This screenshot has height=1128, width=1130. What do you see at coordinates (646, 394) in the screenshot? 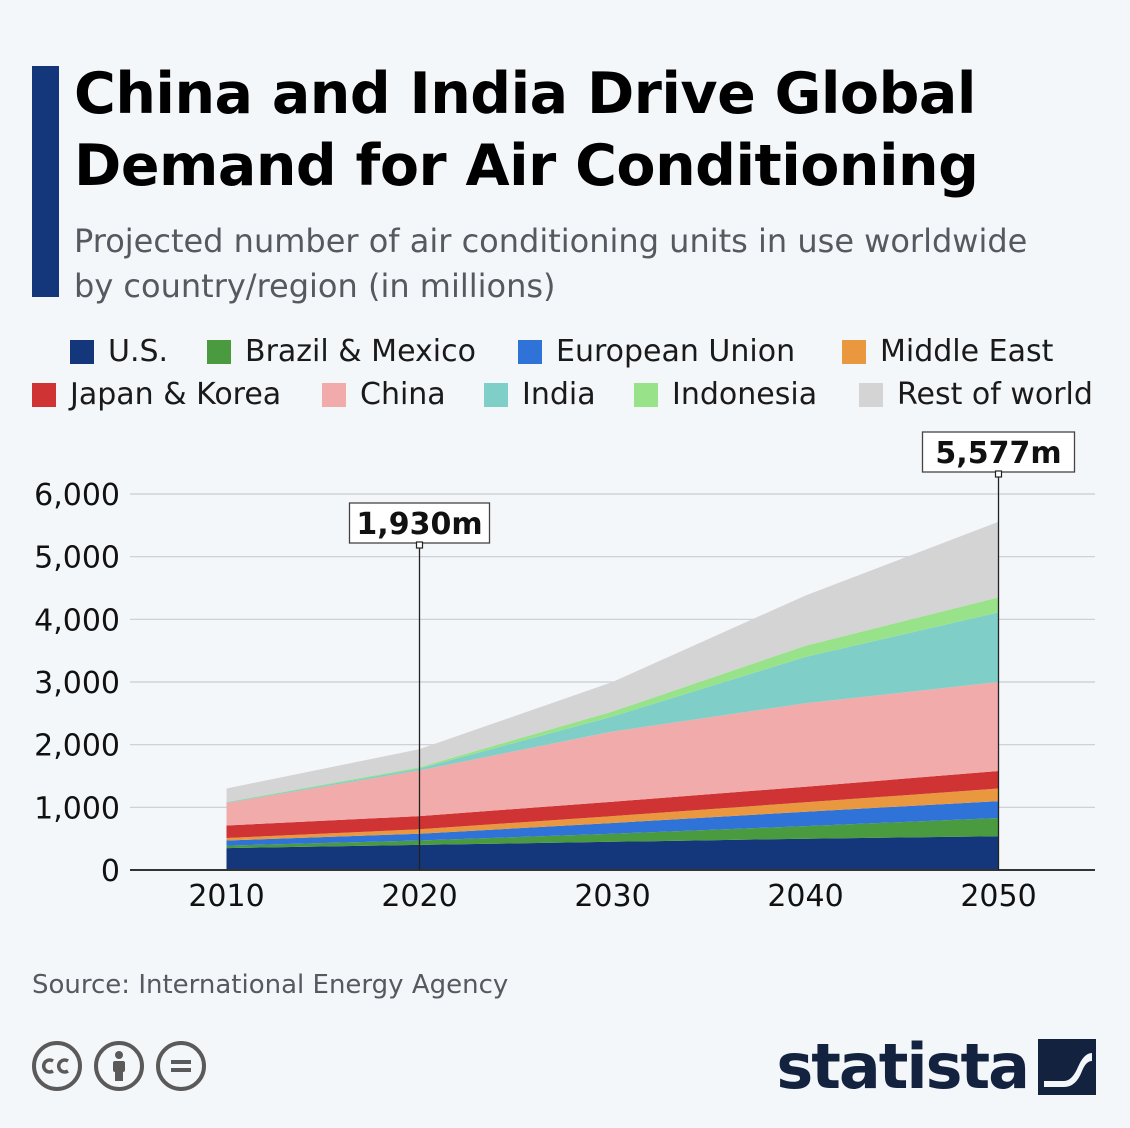
I see `legend-swatch-indonesia` at bounding box center [646, 394].